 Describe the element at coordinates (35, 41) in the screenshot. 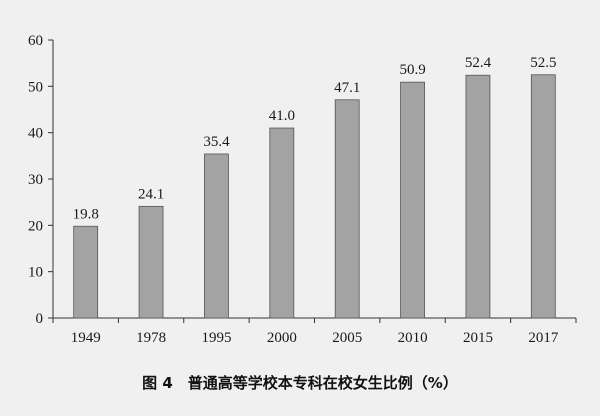

I see `y-tick-label: 60` at that location.